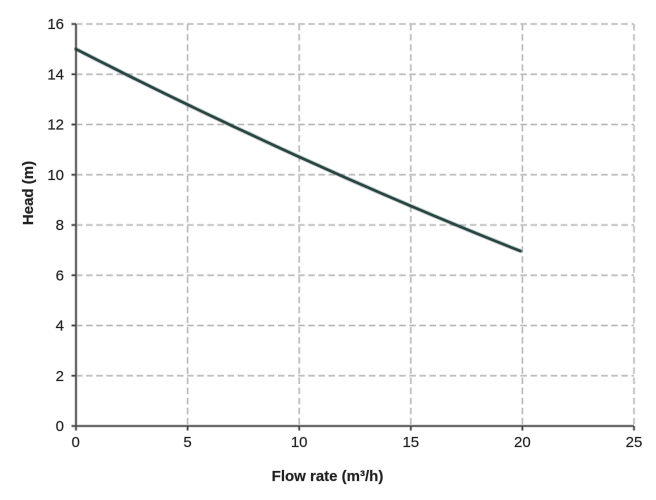  What do you see at coordinates (60, 225) in the screenshot?
I see `svg-text: 8` at bounding box center [60, 225].